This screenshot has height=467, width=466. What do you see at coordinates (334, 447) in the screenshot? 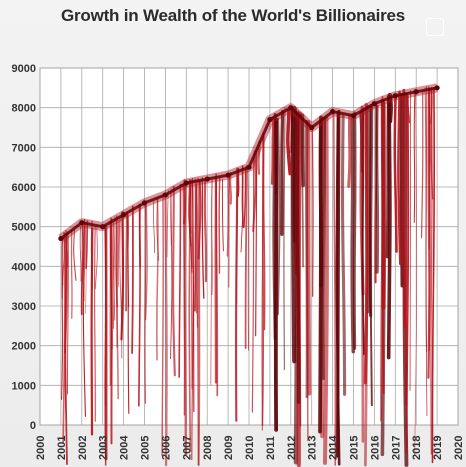
I see `x-tick-label: 2014` at bounding box center [334, 447].